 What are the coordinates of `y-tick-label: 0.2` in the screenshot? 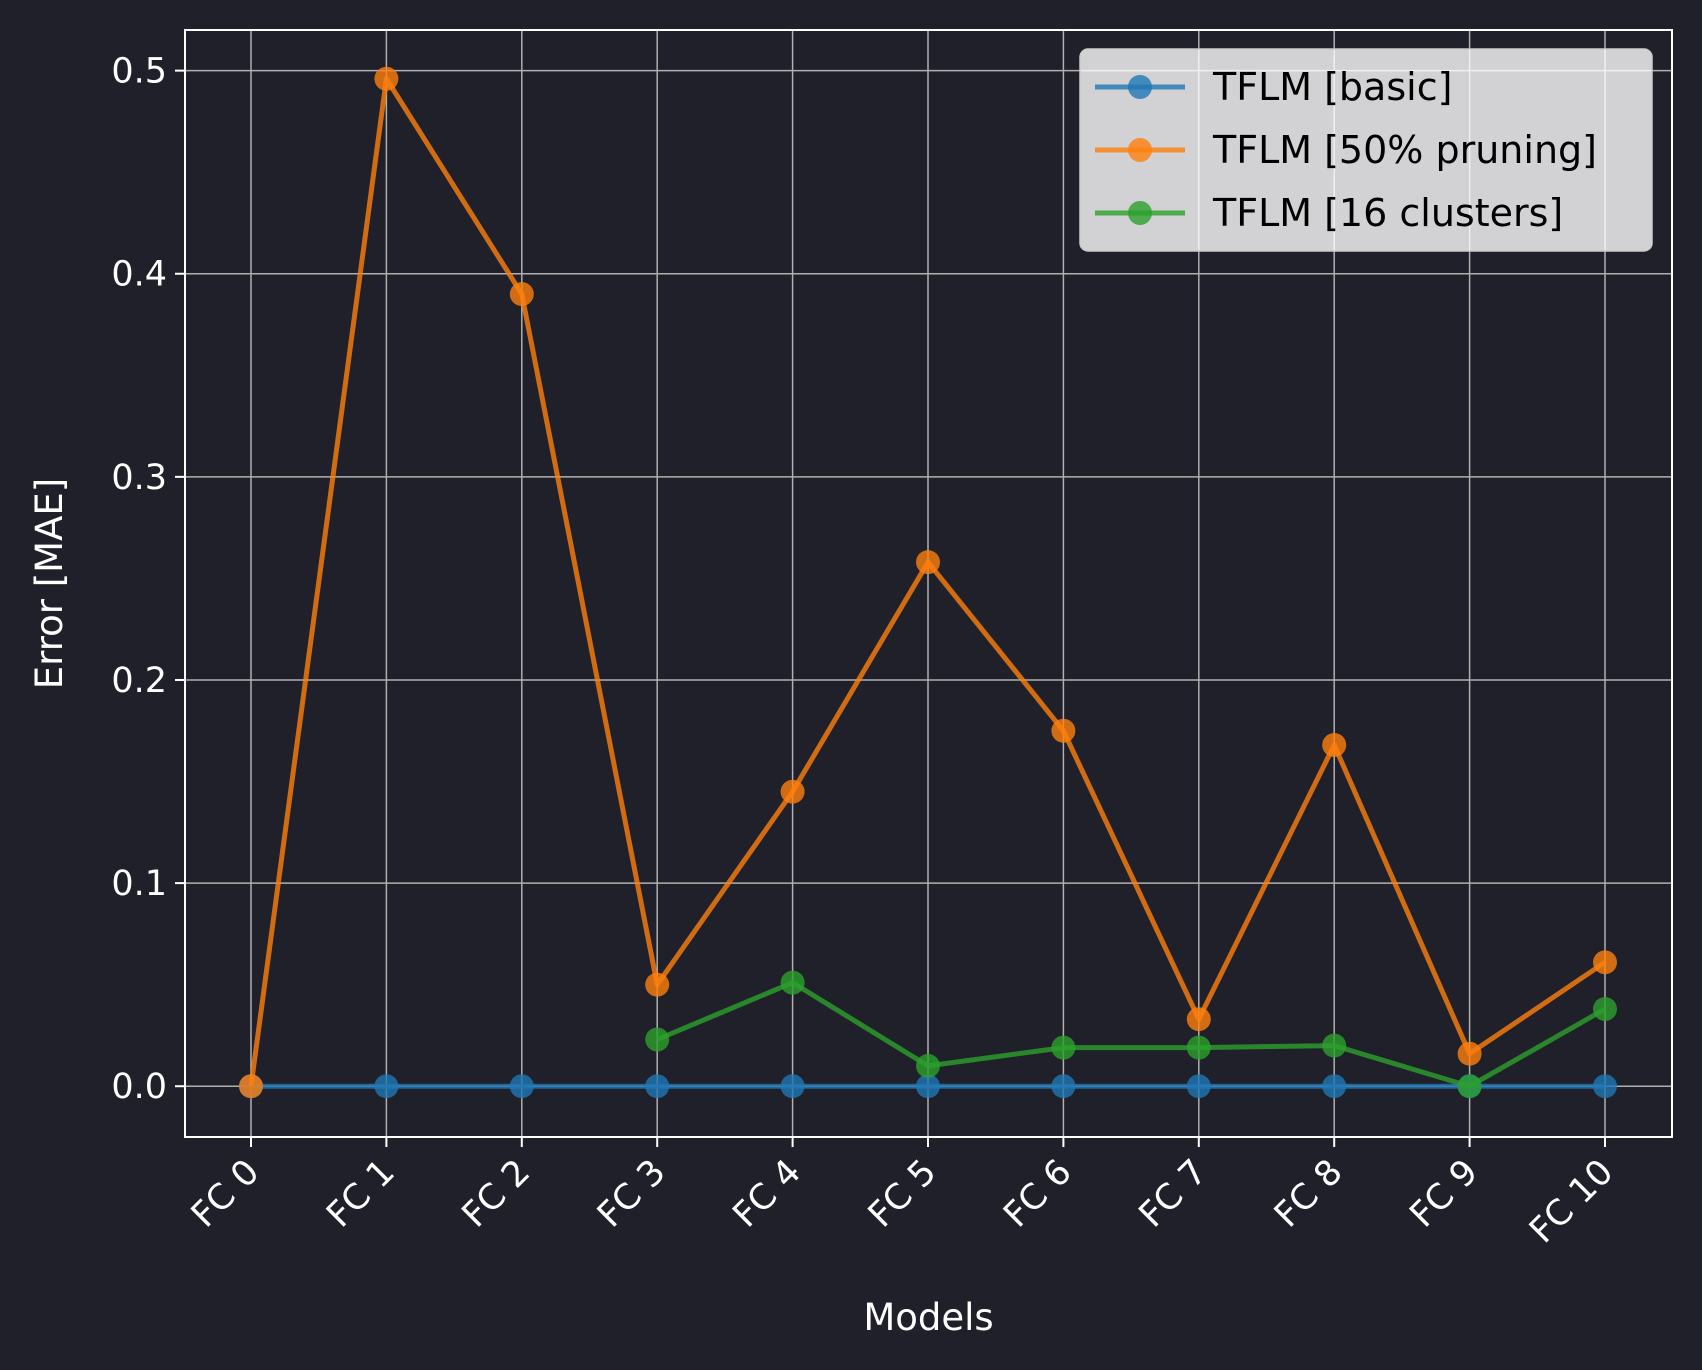 It's located at (139, 681).